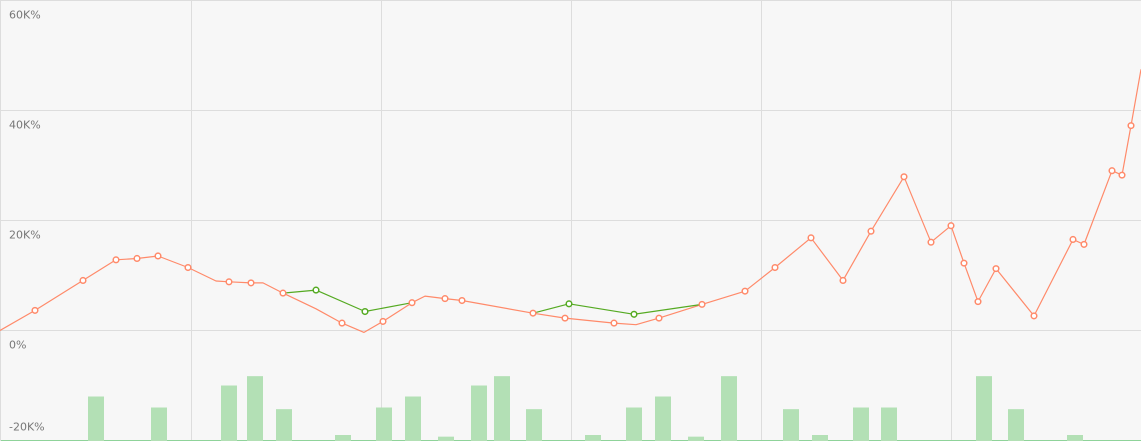  I want to click on y-tick-label: 20K%, so click(25, 235).